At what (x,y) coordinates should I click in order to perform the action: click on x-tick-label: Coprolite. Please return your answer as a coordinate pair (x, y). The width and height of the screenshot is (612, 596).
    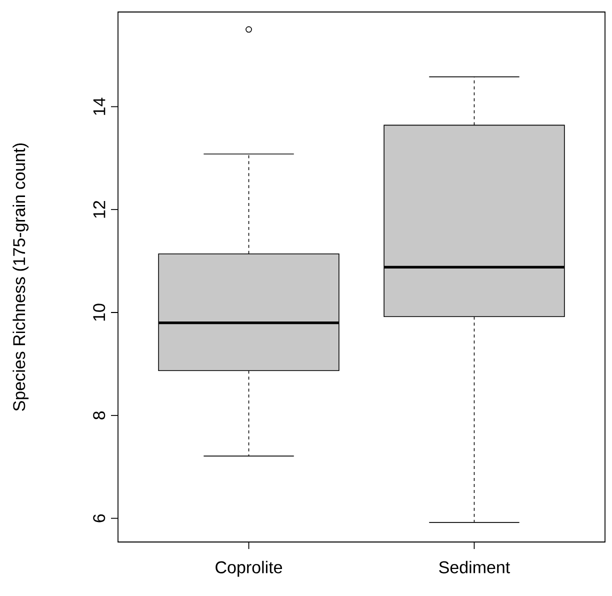
    Looking at the image, I should click on (249, 568).